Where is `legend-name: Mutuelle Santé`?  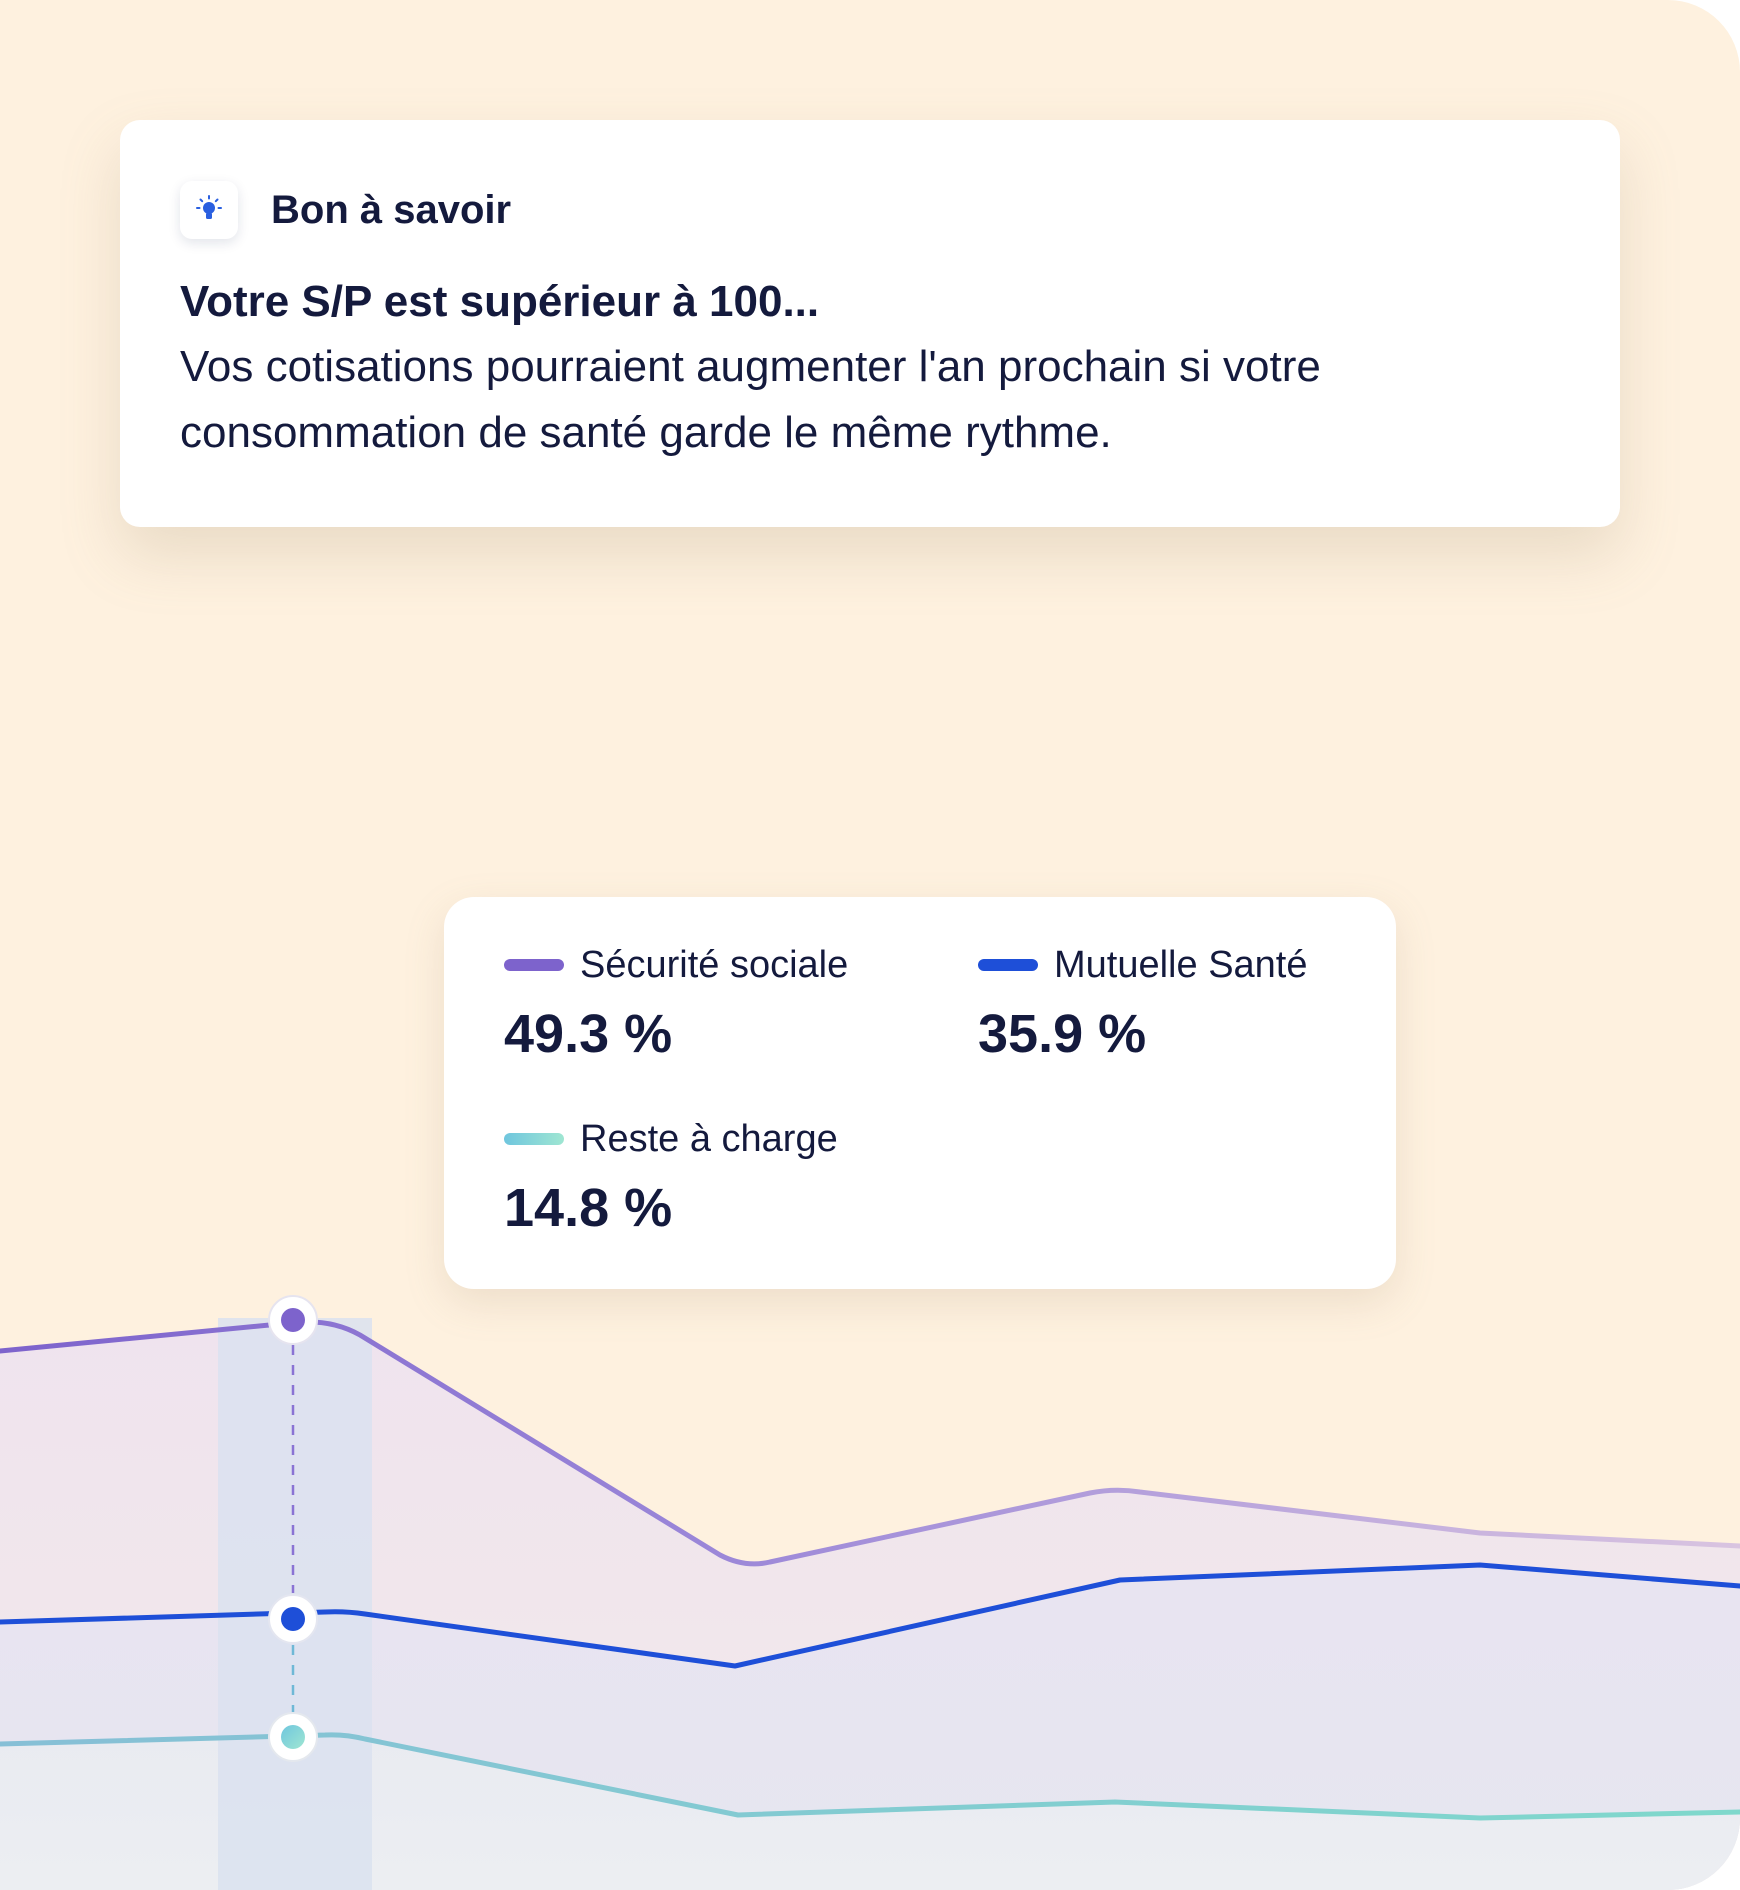 legend-name: Mutuelle Santé is located at coordinates (1181, 964).